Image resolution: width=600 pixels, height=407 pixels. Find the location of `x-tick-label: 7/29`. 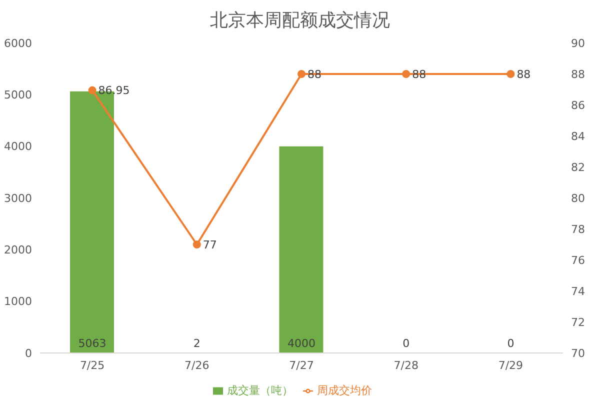

x-tick-label: 7/29 is located at coordinates (511, 365).